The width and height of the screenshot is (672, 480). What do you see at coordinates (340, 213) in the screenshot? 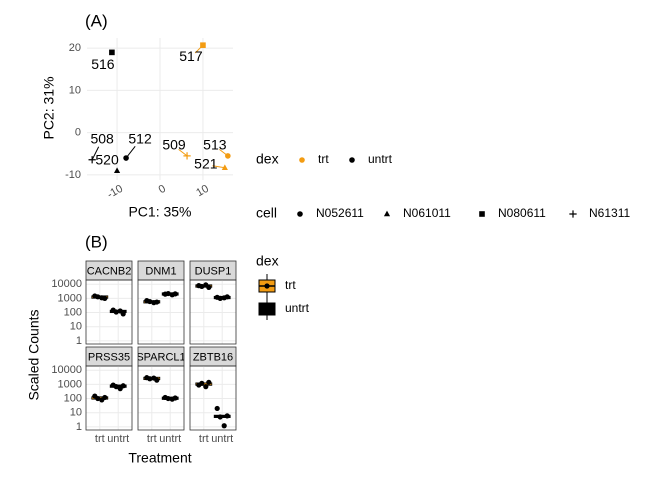
I see `legend-label: N052611` at bounding box center [340, 213].